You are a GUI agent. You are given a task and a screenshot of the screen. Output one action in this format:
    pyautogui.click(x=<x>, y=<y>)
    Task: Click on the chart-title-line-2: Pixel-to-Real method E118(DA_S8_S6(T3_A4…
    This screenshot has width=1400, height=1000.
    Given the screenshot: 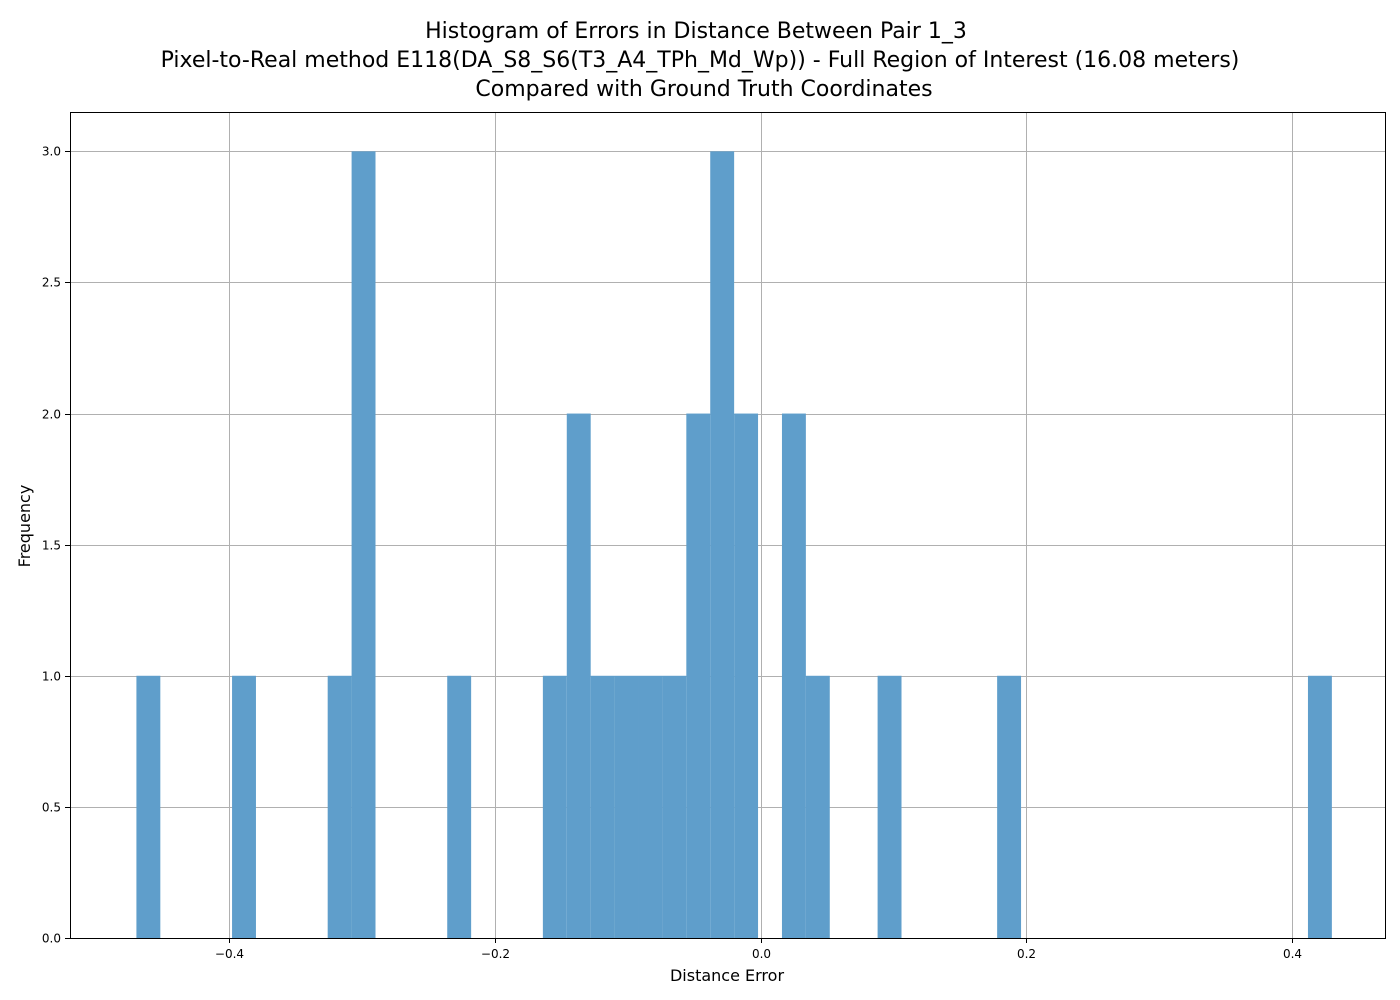 What is the action you would take?
    pyautogui.click(x=700, y=60)
    